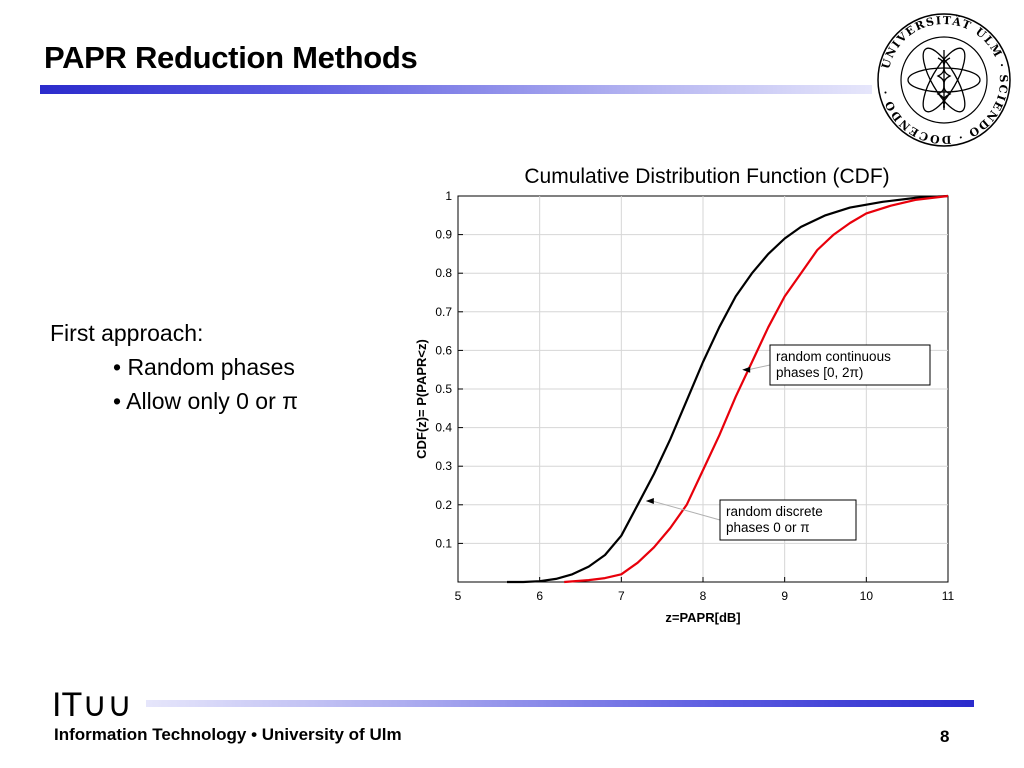 This screenshot has width=1024, height=768. What do you see at coordinates (231, 57) in the screenshot?
I see `slide-title: PAPR Reduction Methods` at bounding box center [231, 57].